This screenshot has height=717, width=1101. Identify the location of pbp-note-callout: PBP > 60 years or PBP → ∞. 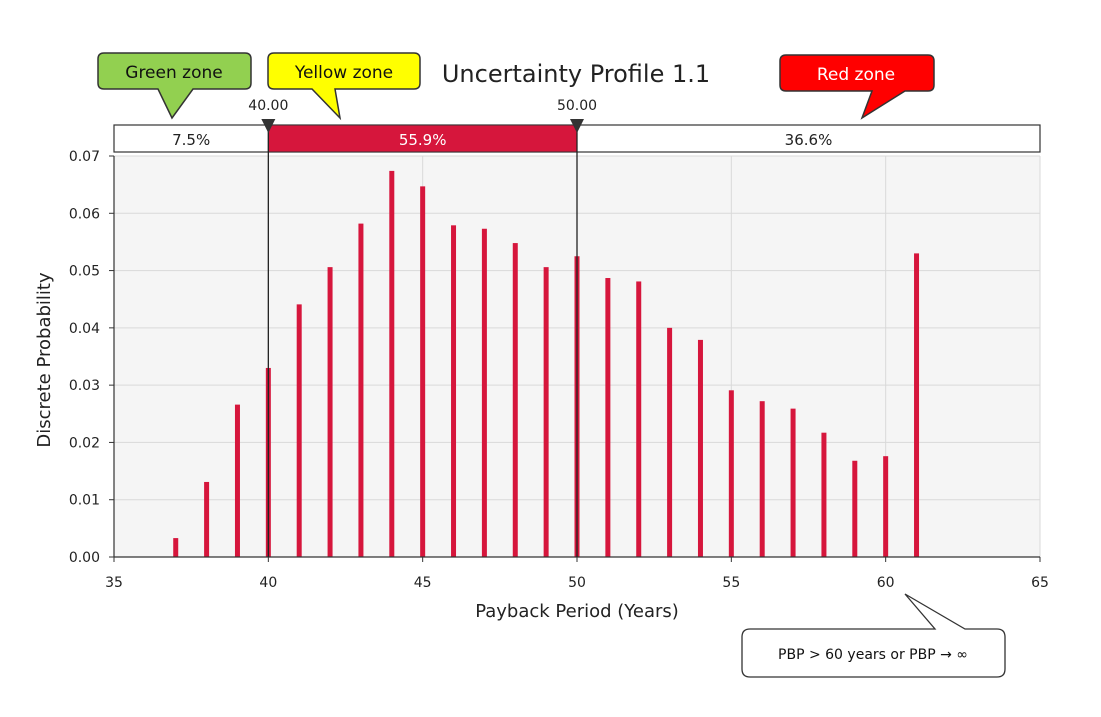
(873, 635).